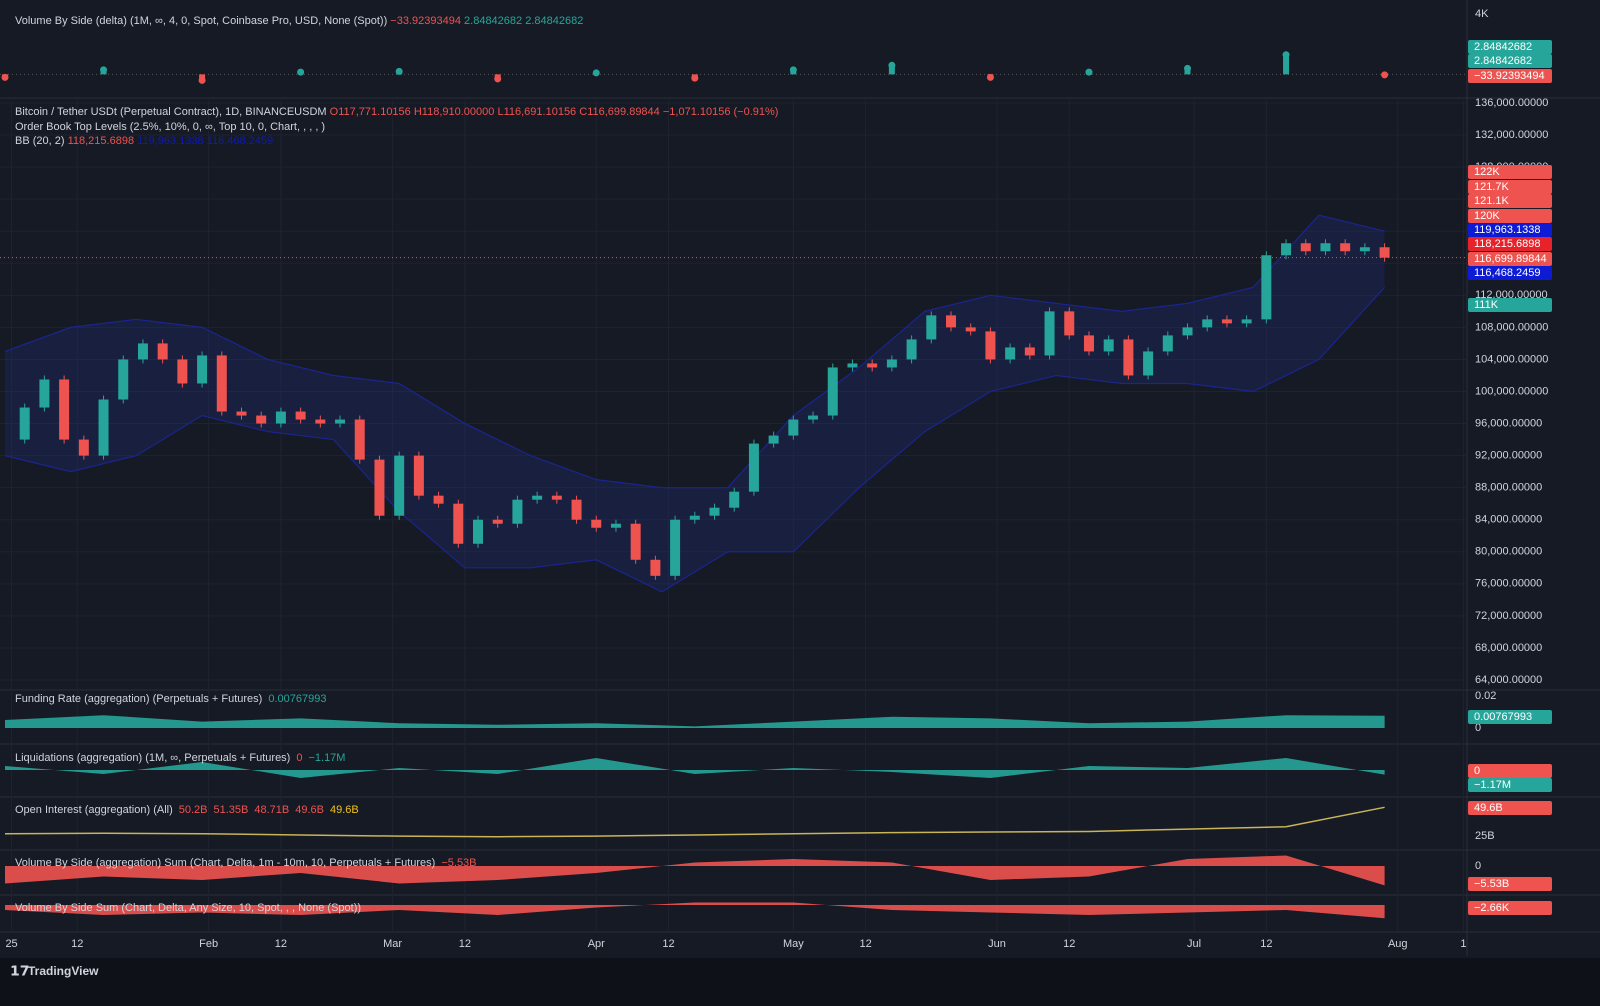 This screenshot has width=1600, height=1006. What do you see at coordinates (1503, 61) in the screenshot?
I see `badge-label: 2.84842682` at bounding box center [1503, 61].